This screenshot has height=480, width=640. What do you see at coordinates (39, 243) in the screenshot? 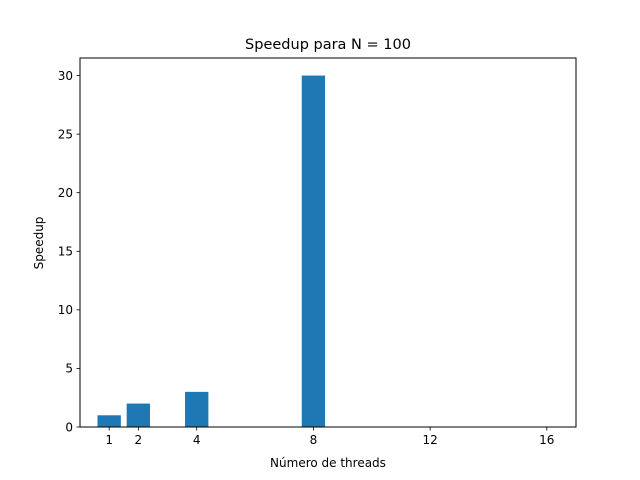
I see `y-axis-title: Speedup` at bounding box center [39, 243].